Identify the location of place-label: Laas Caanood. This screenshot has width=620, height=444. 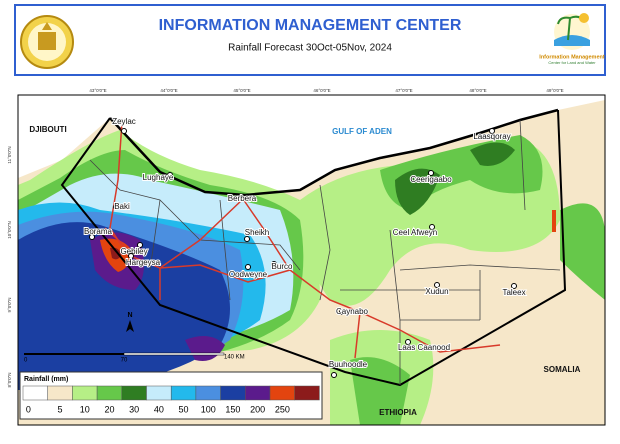
(424, 347).